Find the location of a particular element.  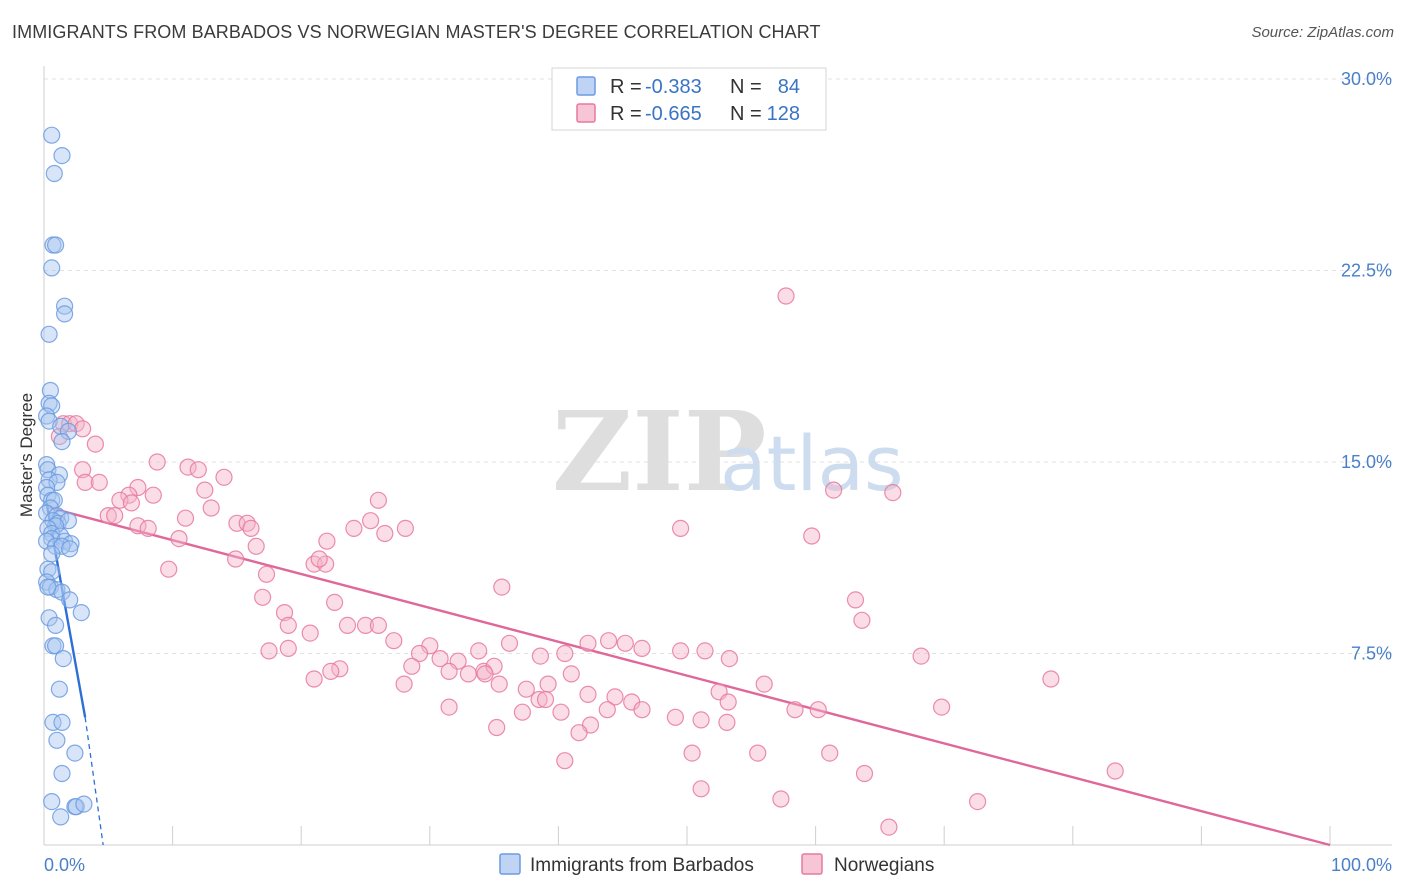

series-legend-swatch-norwegians is located at coordinates (812, 864).